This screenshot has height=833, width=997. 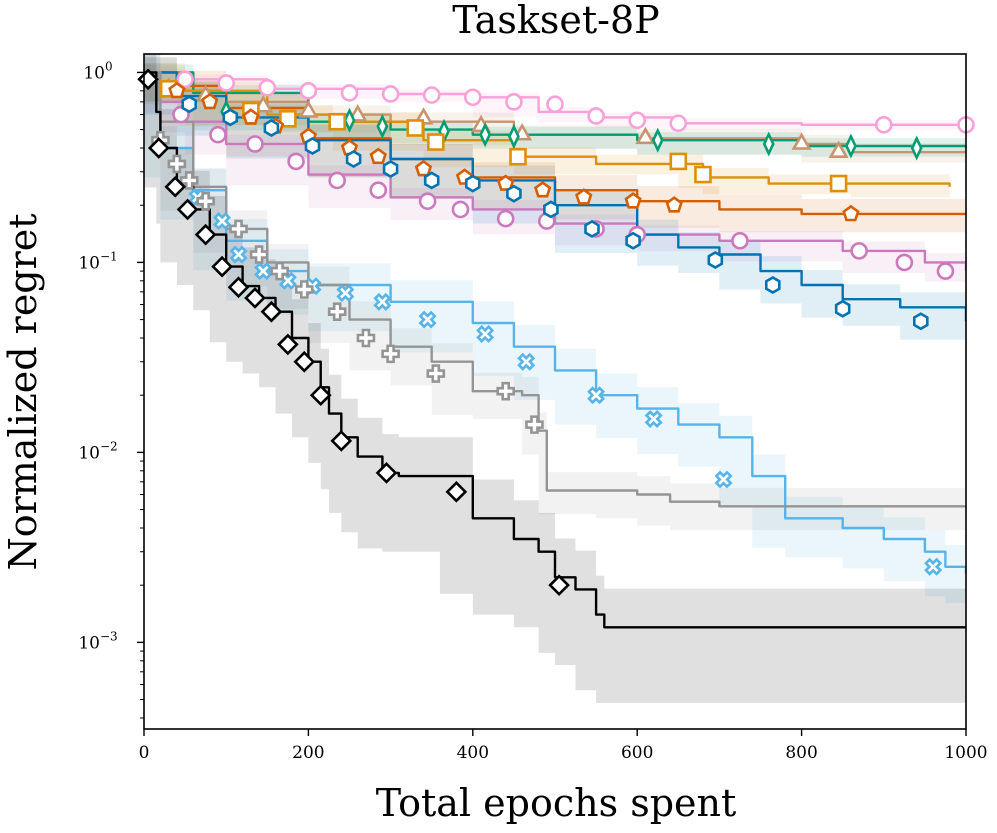 What do you see at coordinates (23, 391) in the screenshot?
I see `y-axis-label: Normalized regret` at bounding box center [23, 391].